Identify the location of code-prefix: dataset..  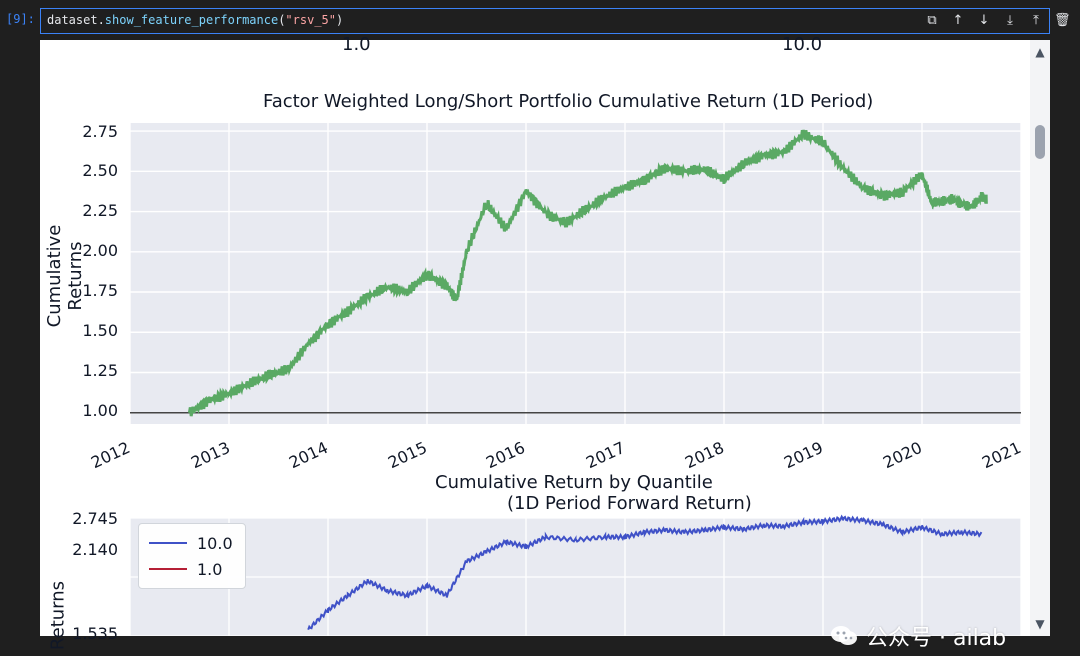
(76, 20).